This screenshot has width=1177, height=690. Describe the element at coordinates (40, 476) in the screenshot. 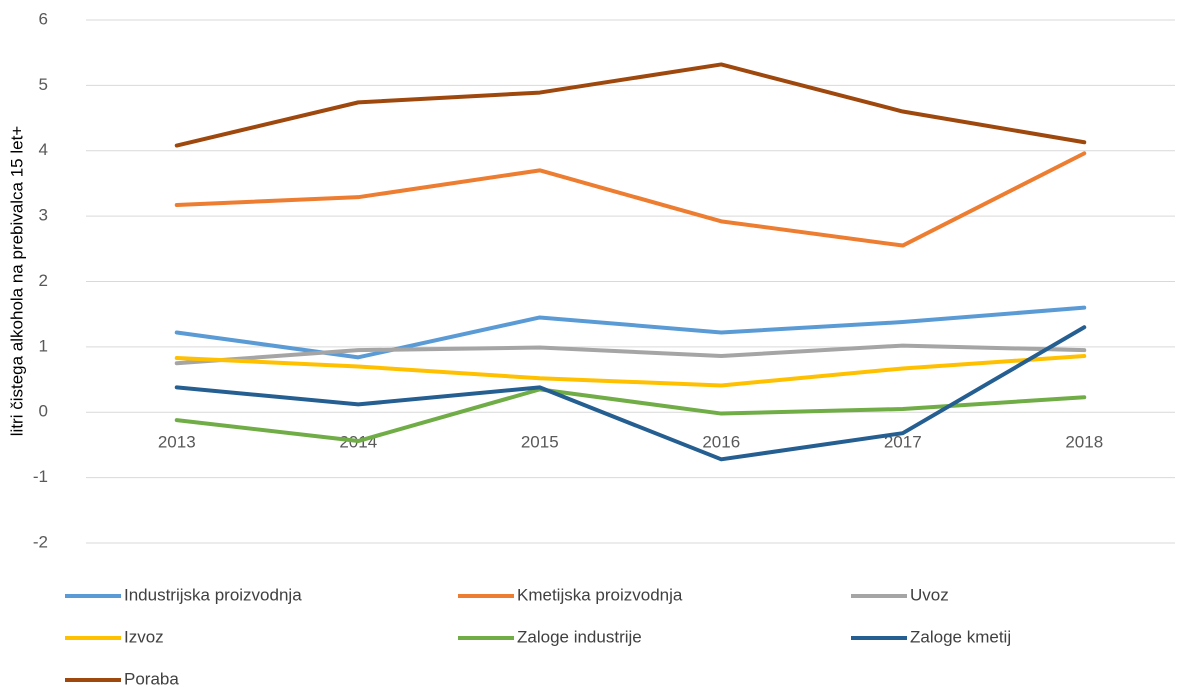

I see `y-tick-label: -1` at that location.